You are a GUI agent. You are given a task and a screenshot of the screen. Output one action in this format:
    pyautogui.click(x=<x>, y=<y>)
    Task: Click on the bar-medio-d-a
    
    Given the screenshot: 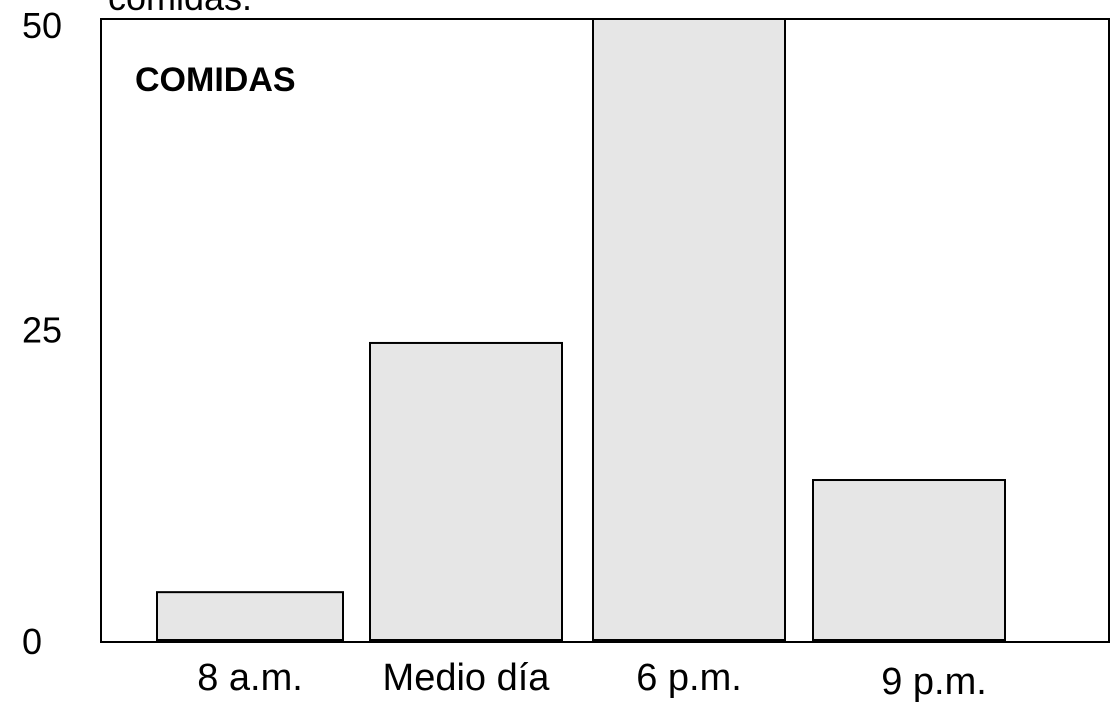 What is the action you would take?
    pyautogui.click(x=466, y=491)
    